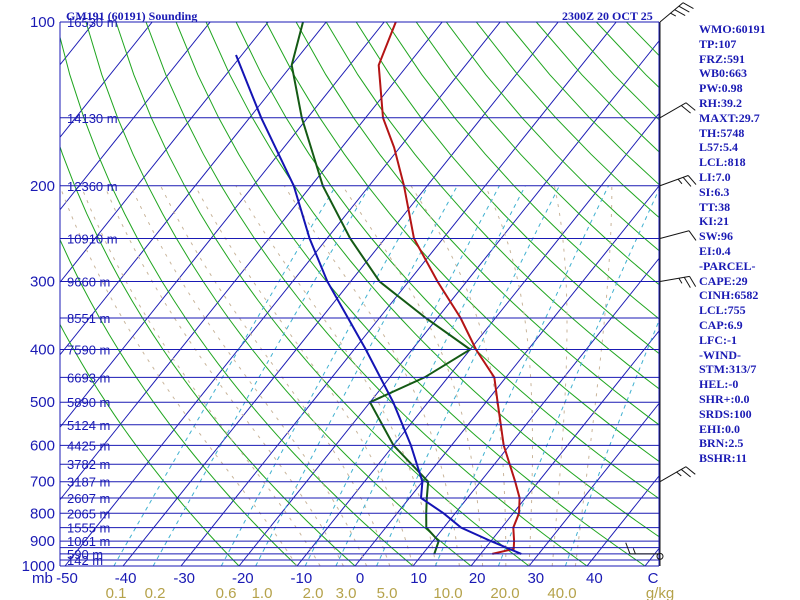  Describe the element at coordinates (607, 16) in the screenshot. I see `chart-time: 2300Z 20 OCT 25` at that location.